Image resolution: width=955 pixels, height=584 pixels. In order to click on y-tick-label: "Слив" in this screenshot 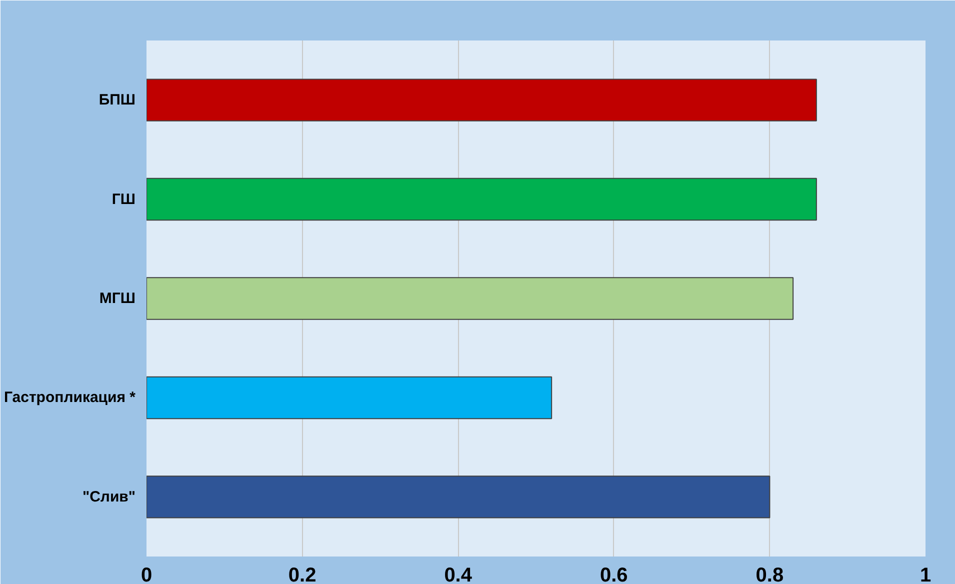, I will do `click(109, 497)`.